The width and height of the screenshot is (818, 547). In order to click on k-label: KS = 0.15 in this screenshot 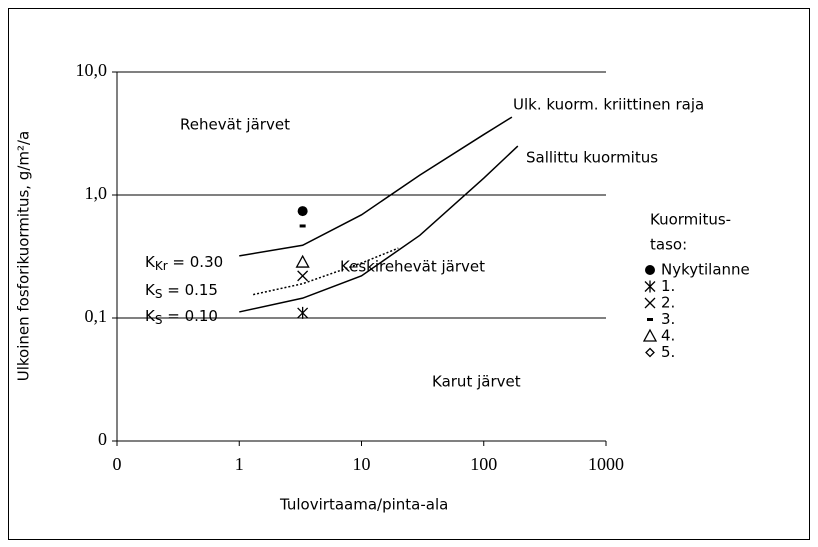, I will do `click(181, 291)`.